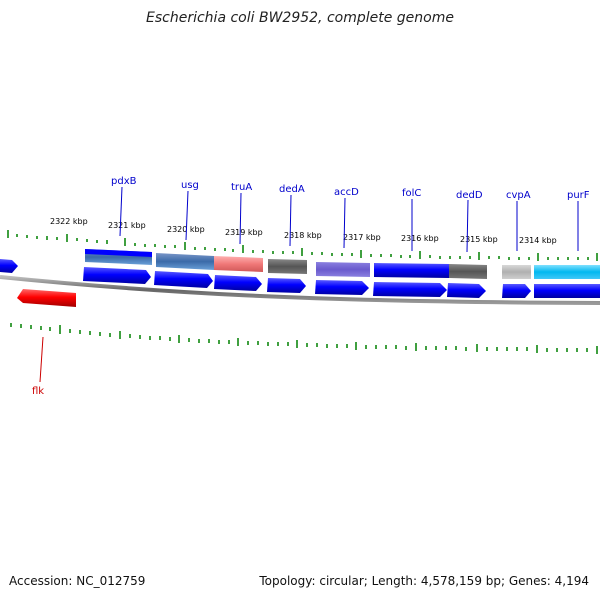 This screenshot has height=600, width=600. What do you see at coordinates (41, 359) in the screenshot?
I see `flk-leader-line` at bounding box center [41, 359].